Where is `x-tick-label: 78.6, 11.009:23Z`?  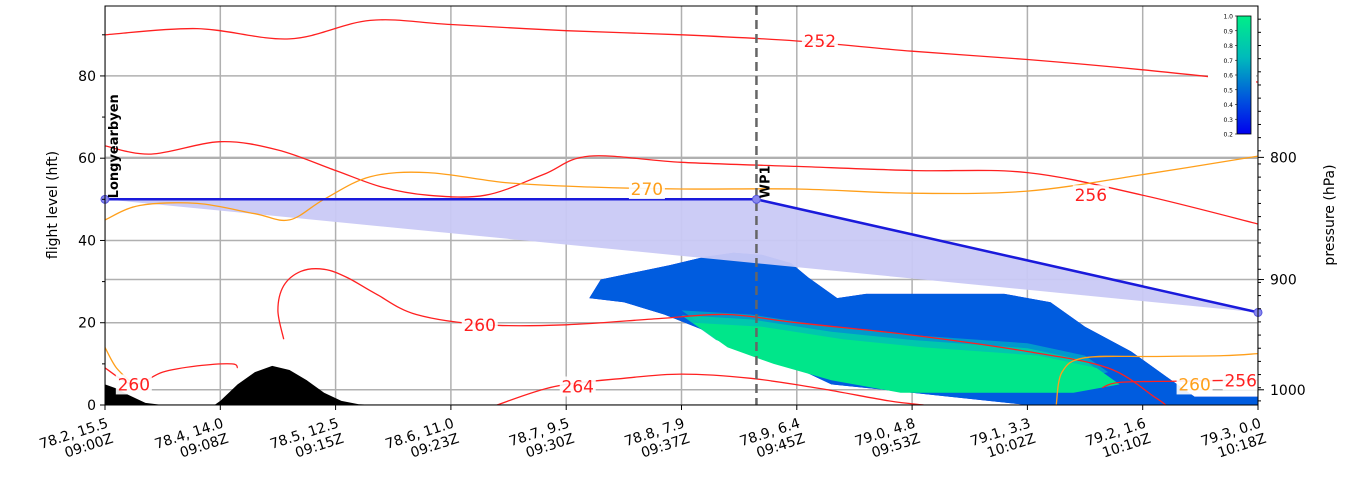
x-tick-label: 78.6, 11.009:23Z is located at coordinates (422, 442).